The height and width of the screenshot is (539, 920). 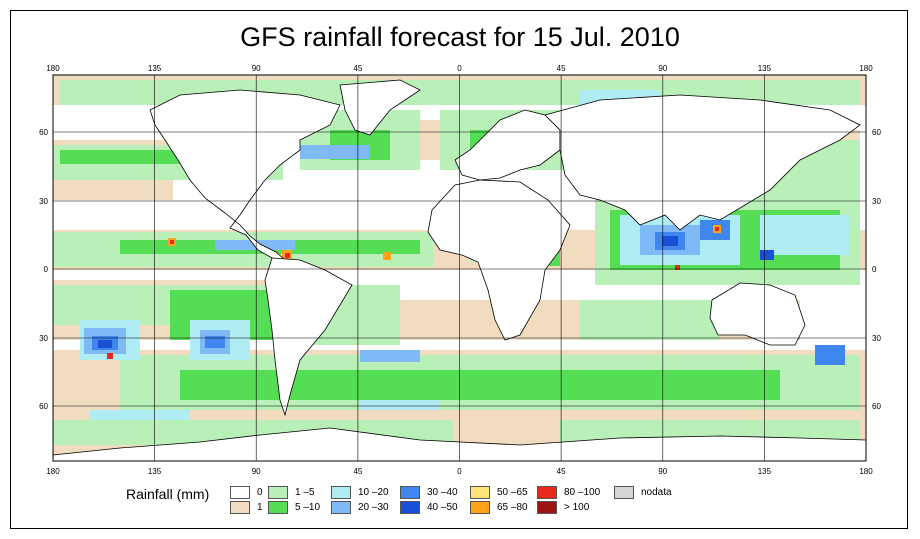 I want to click on asia-outline, so click(x=702, y=162).